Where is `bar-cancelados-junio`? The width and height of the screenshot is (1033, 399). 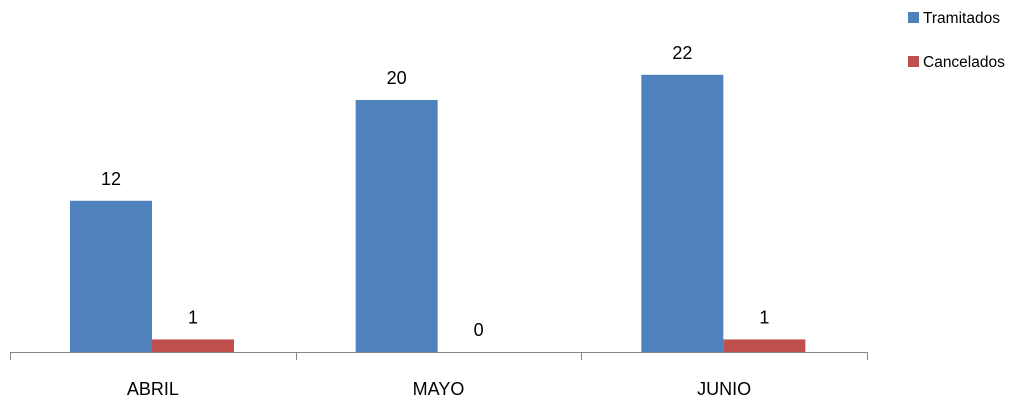 bar-cancelados-junio is located at coordinates (764, 345).